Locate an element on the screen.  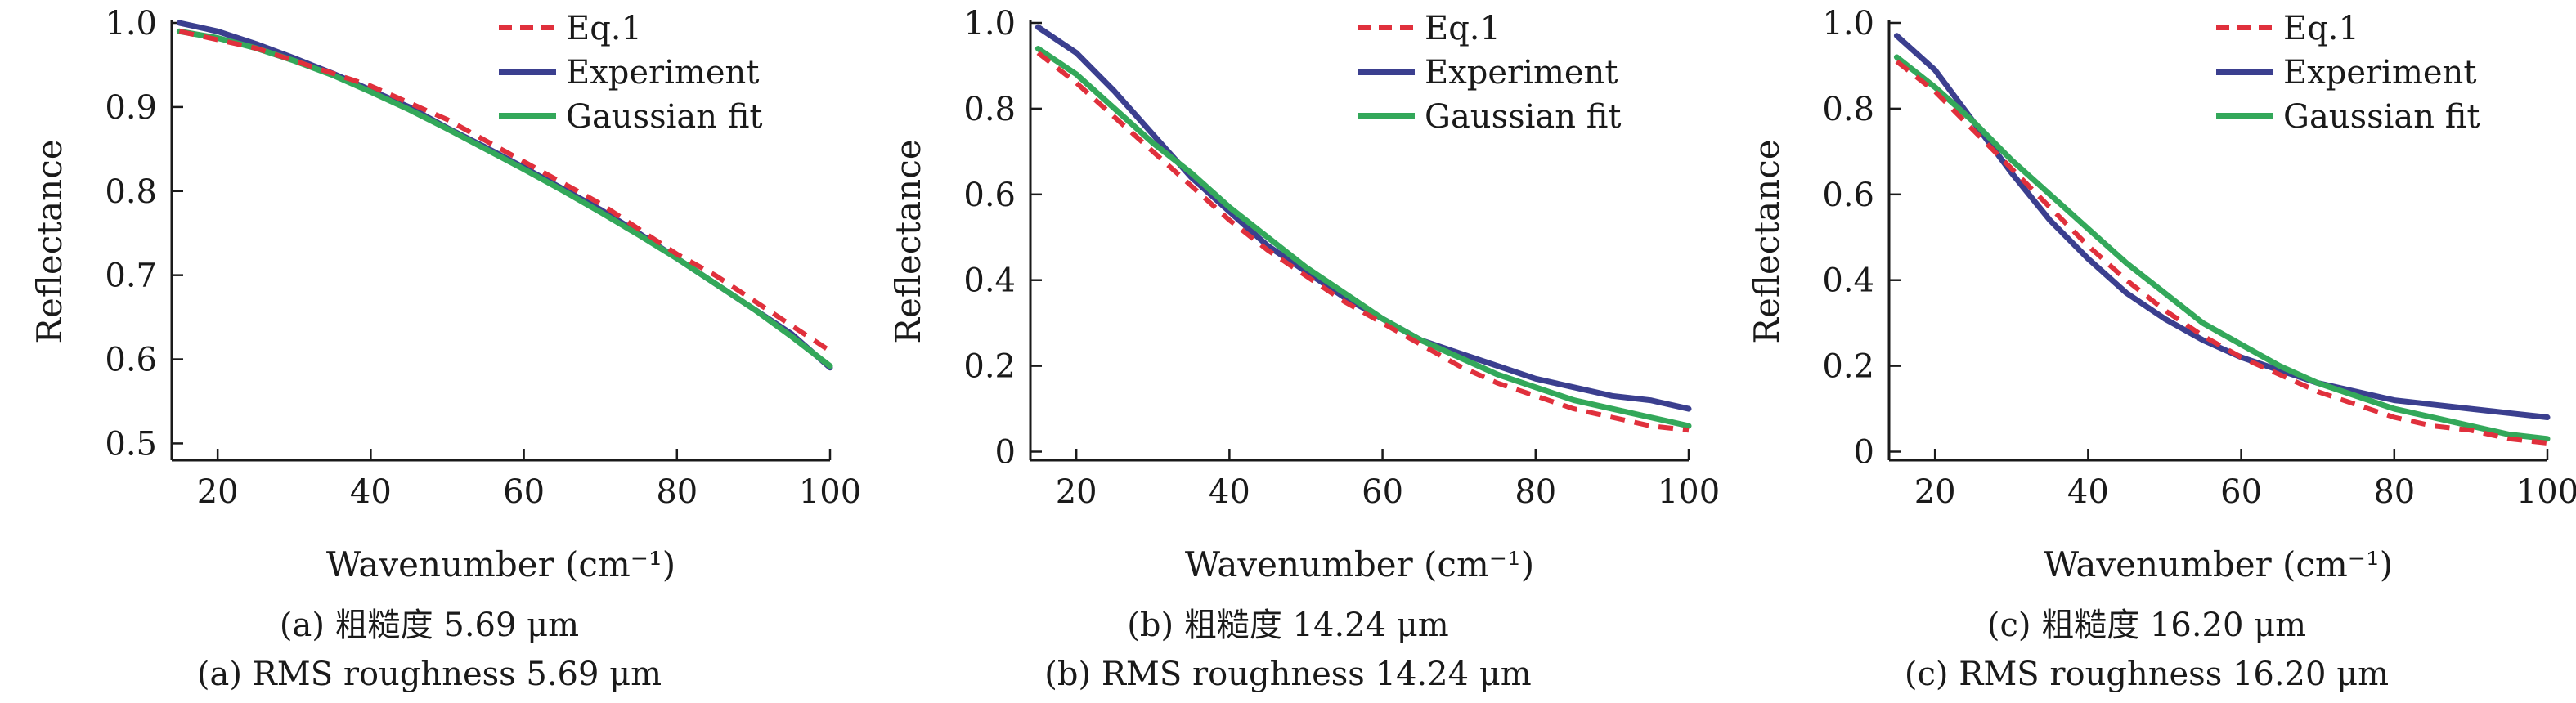
caption-cn-c: (c) 粗糙度 16.20 μm is located at coordinates (2146, 625).